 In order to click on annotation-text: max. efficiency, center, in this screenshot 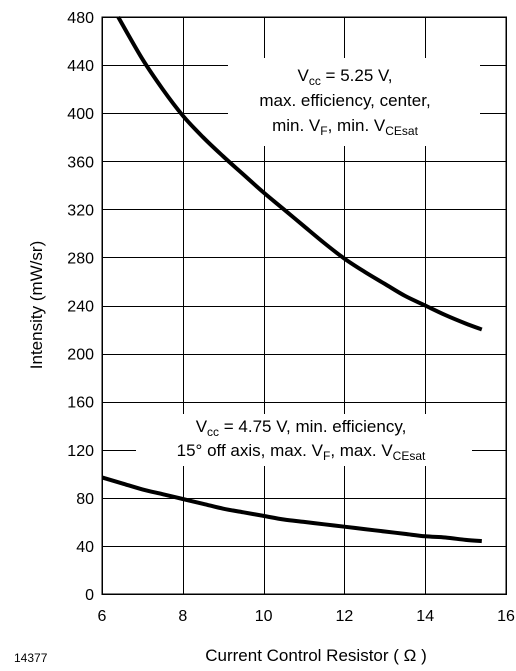, I will do `click(344, 100)`.